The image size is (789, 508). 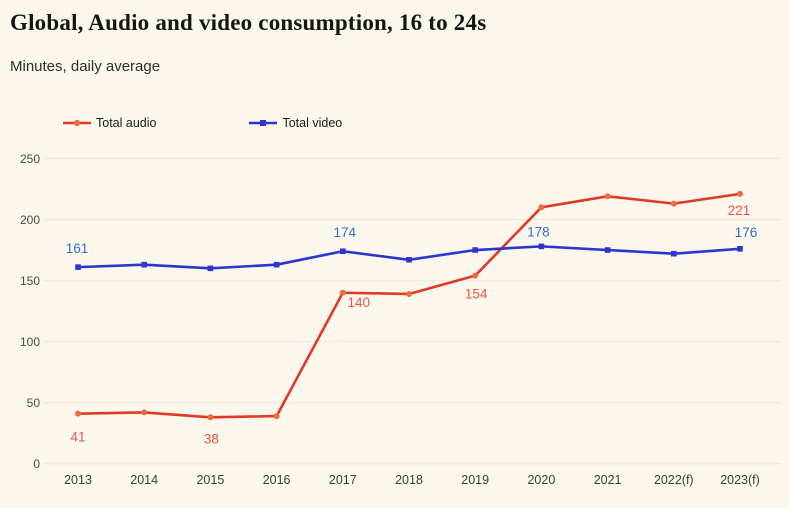 I want to click on svg-text: 2014, so click(x=144, y=480).